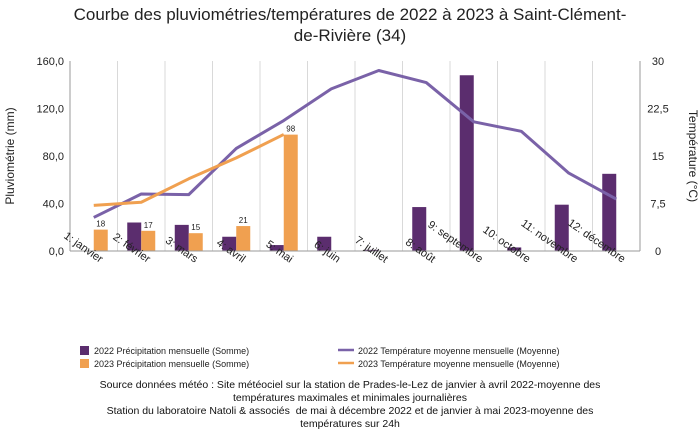 This screenshot has width=700, height=441. What do you see at coordinates (148, 225) in the screenshot?
I see `bar-data-label: 17` at bounding box center [148, 225].